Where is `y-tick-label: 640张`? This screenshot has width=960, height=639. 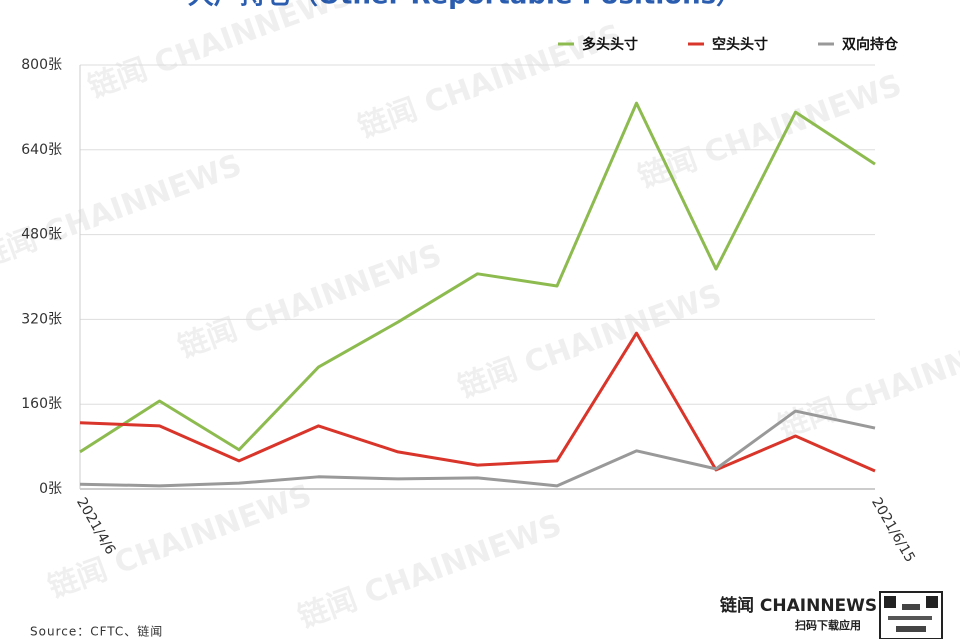 y-tick-label: 640张 is located at coordinates (41, 150).